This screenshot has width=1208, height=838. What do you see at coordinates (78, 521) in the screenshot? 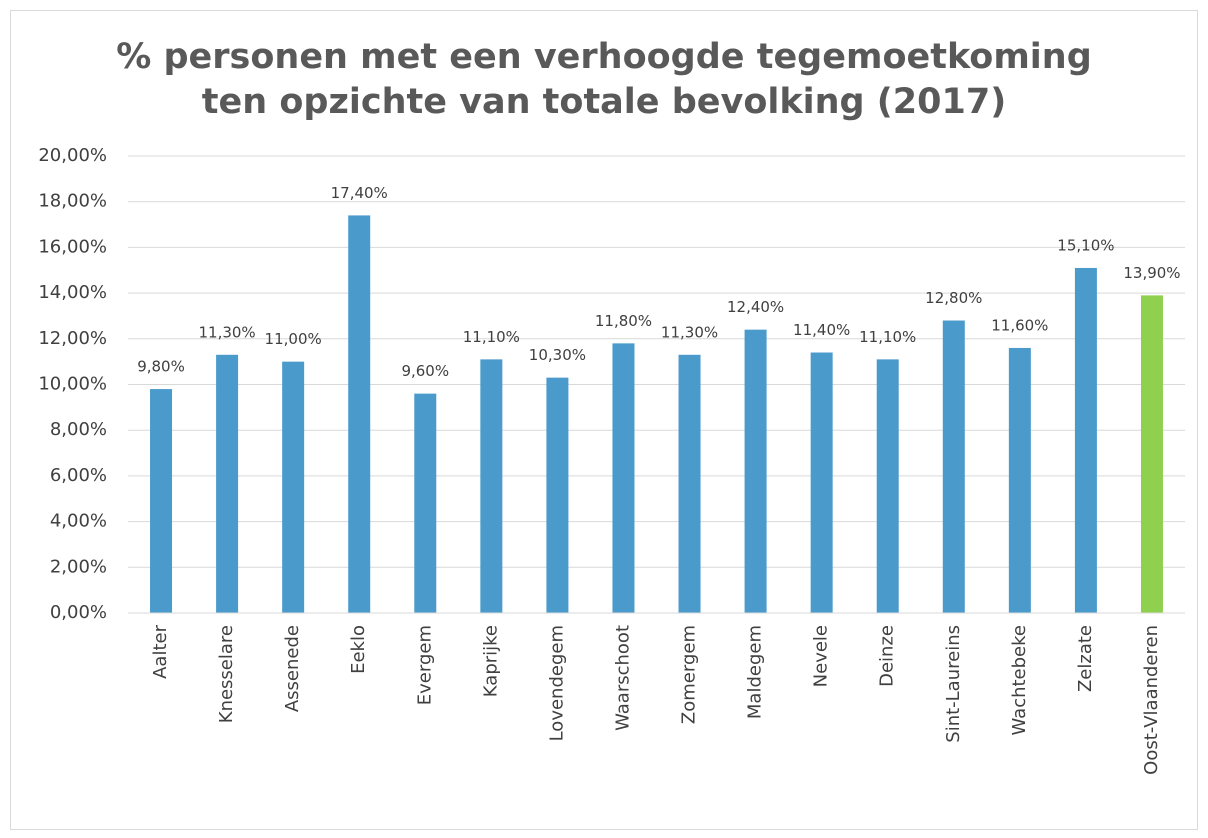
I see `y-tick-label: 4,00%` at bounding box center [78, 521].